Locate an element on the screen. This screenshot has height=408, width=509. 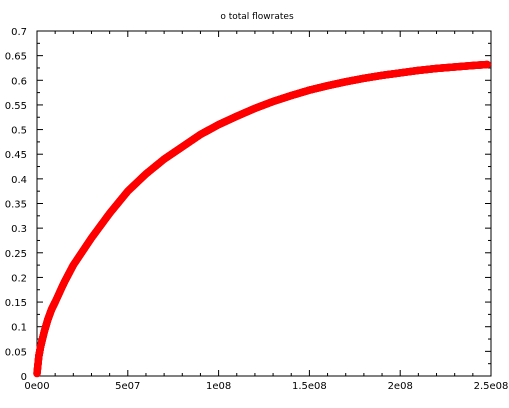
x-tick-label: 1.5e08 is located at coordinates (309, 386).